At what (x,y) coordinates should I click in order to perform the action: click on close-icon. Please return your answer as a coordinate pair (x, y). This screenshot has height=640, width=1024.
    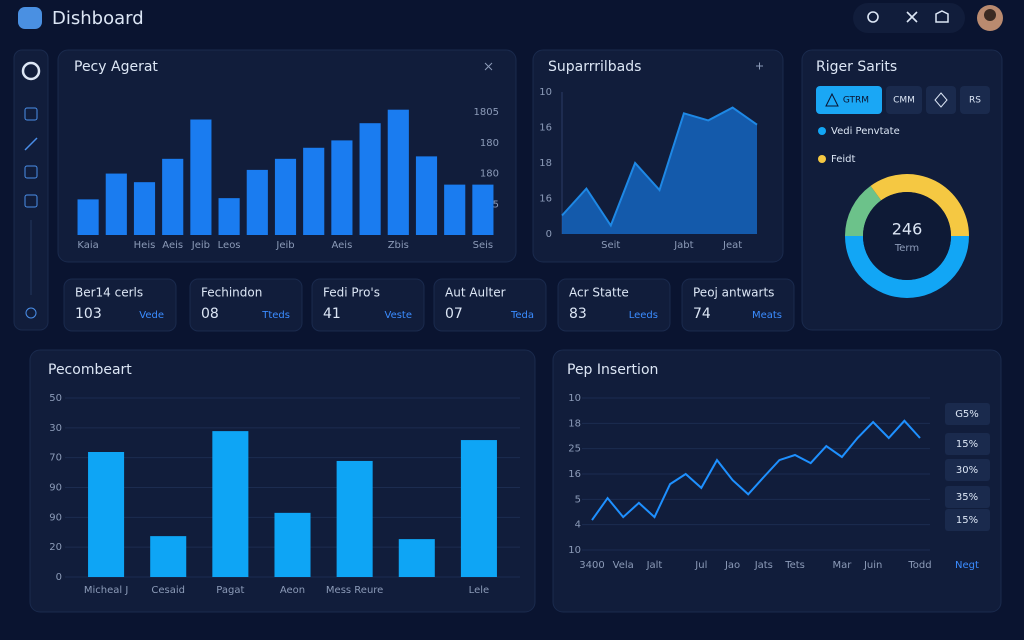
    Looking at the image, I should click on (488, 66).